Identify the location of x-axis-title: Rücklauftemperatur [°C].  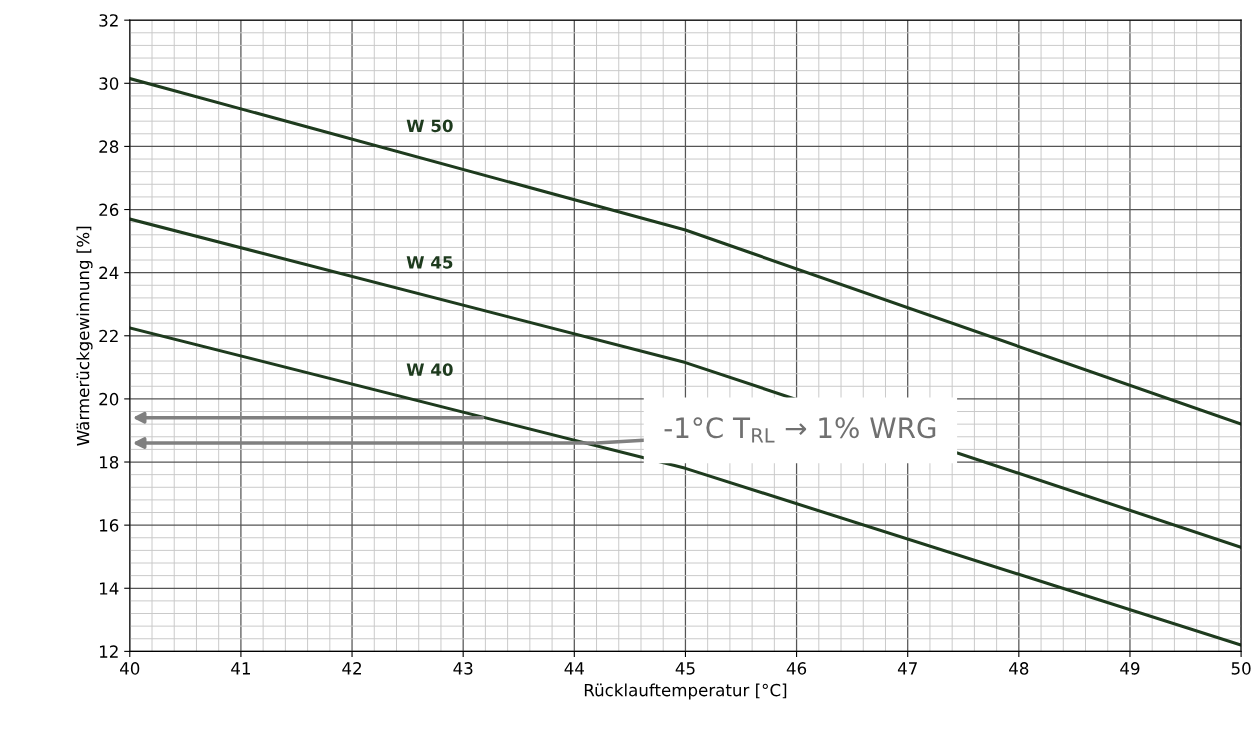
(685, 691).